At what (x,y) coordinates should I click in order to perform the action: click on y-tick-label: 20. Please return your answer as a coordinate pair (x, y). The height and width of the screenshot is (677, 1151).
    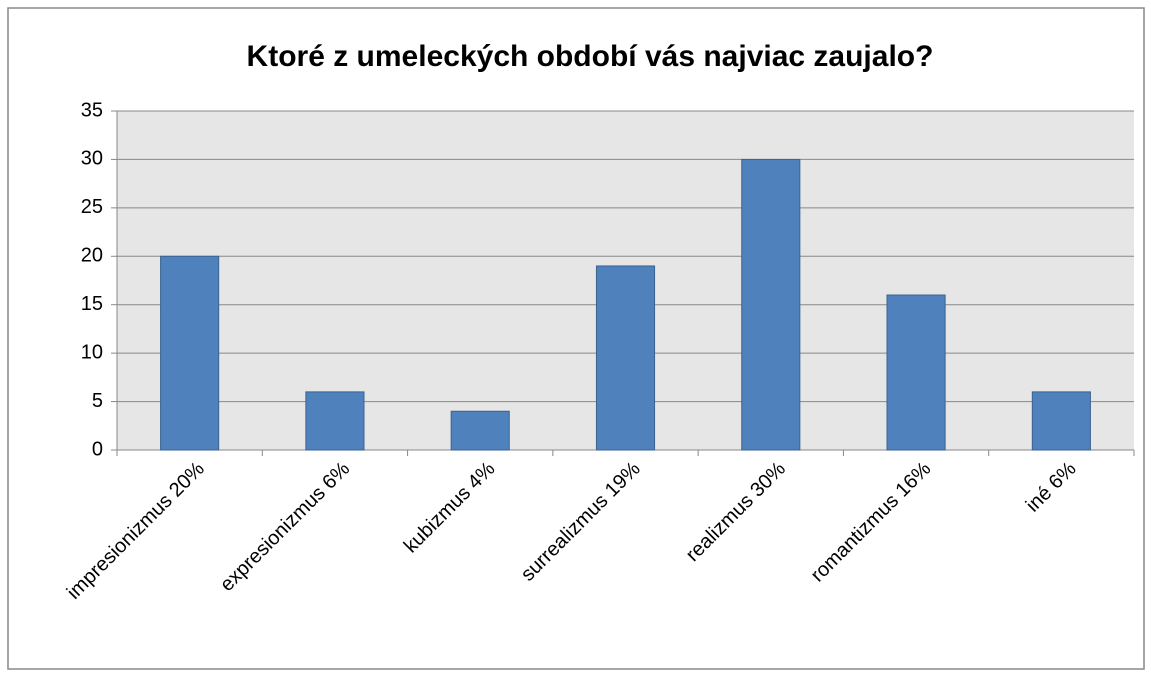
    Looking at the image, I should click on (92, 256).